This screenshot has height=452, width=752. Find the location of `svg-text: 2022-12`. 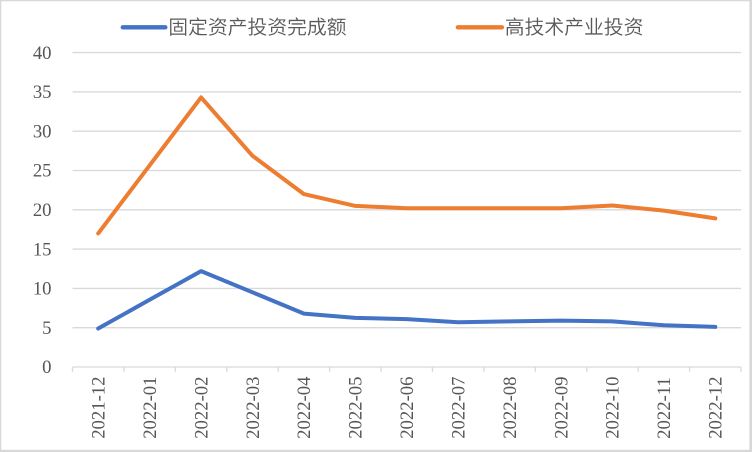

svg-text: 2022-12 is located at coordinates (716, 408).